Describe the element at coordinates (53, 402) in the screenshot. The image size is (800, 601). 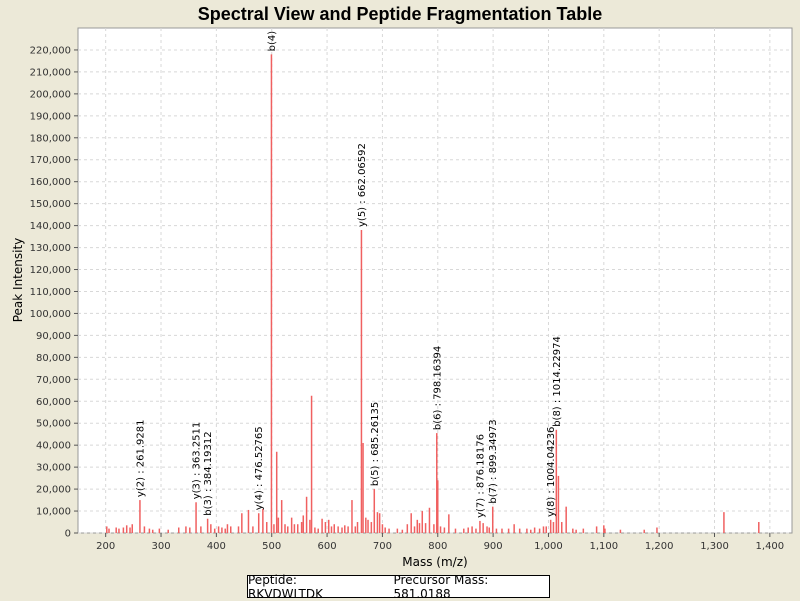
I see `y-tick-label: 60,000` at that location.